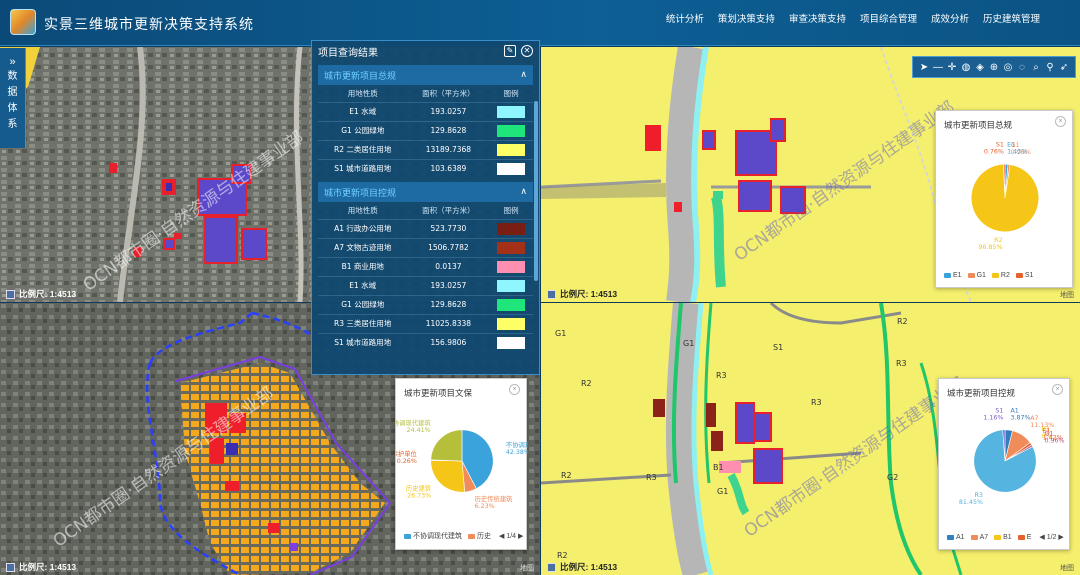  Describe the element at coordinates (949, 19) in the screenshot. I see `nav-effect-analysis: 成效分析` at that location.